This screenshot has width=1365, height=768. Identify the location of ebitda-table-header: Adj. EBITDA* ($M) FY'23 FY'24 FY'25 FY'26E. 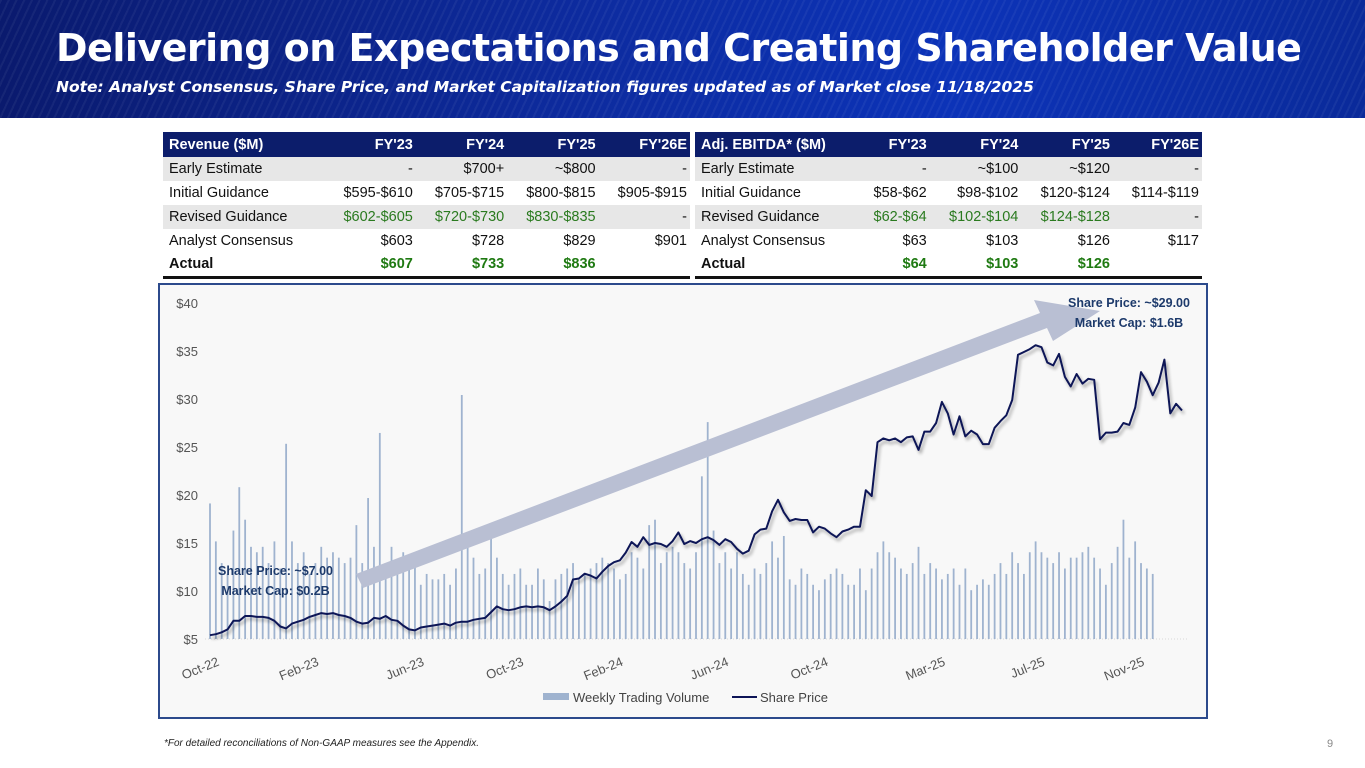
(948, 144).